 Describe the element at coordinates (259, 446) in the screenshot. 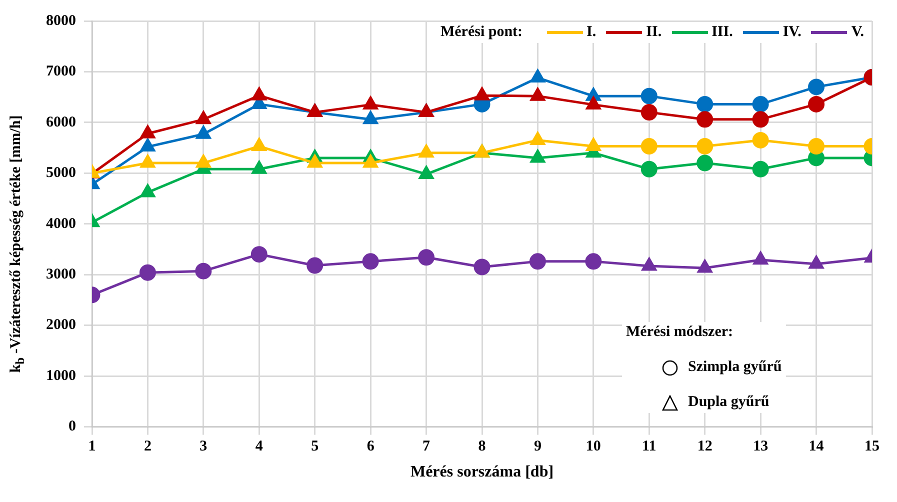

I see `x-tick-label: 4` at that location.